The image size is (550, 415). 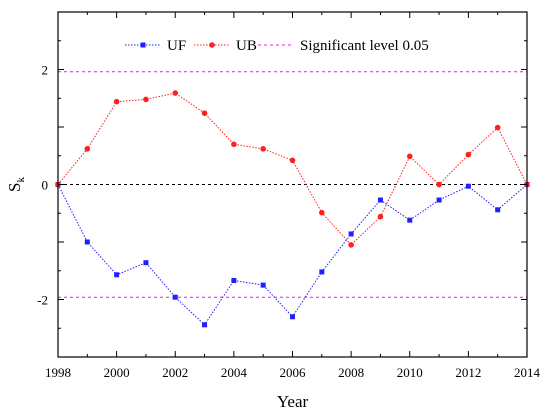 What do you see at coordinates (351, 372) in the screenshot?
I see `x-tick-label: 2008` at bounding box center [351, 372].